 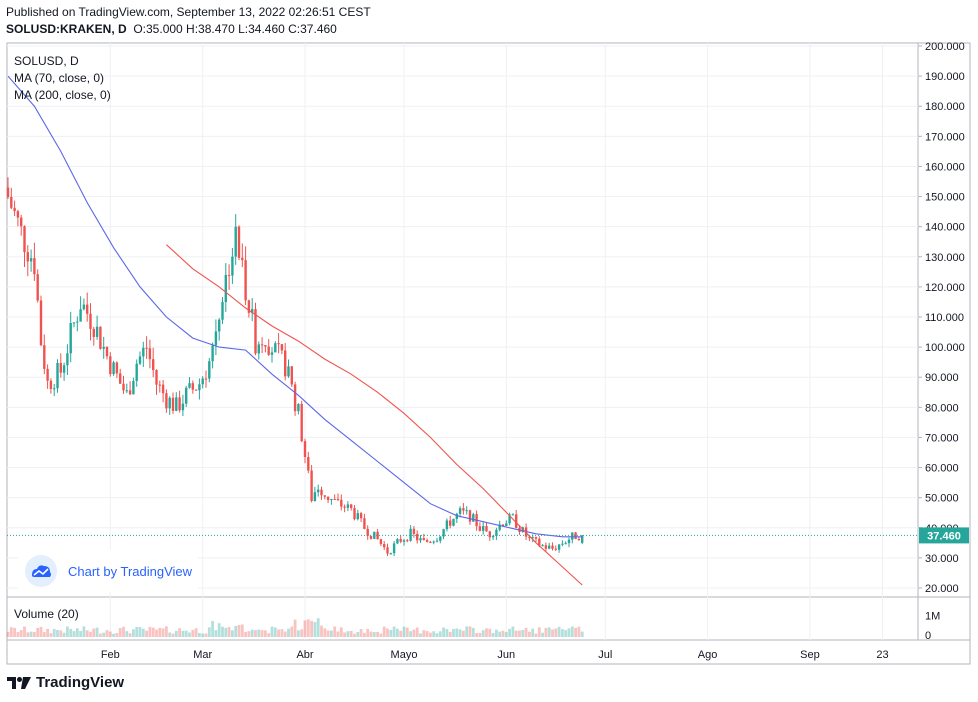 What do you see at coordinates (46, 614) in the screenshot?
I see `legend-volume: Volume (20)` at bounding box center [46, 614].